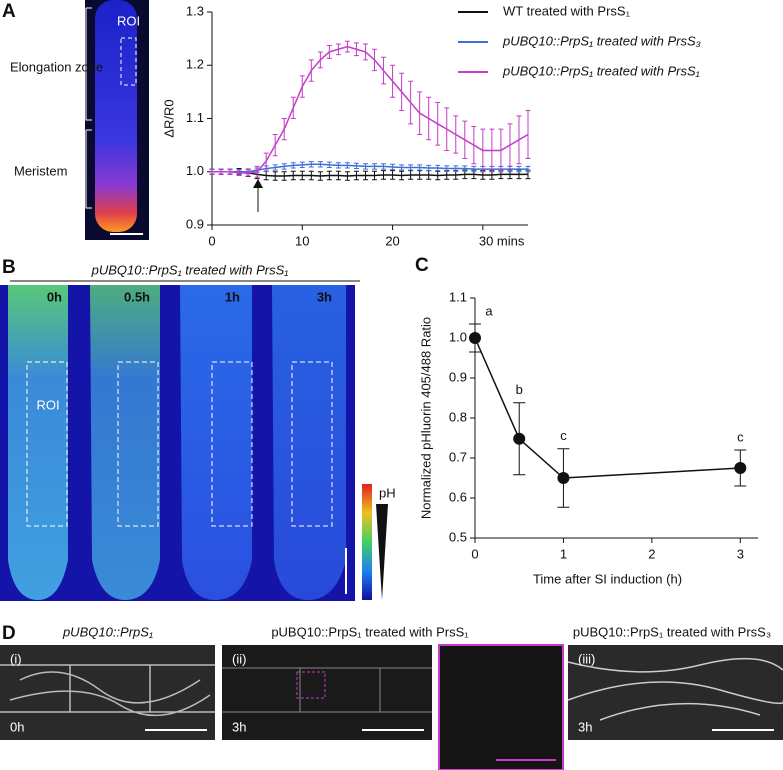  Describe the element at coordinates (601, 70) in the screenshot. I see `legend-label: pUBQ10::PrpS₁ treated with PrsS₁` at that location.